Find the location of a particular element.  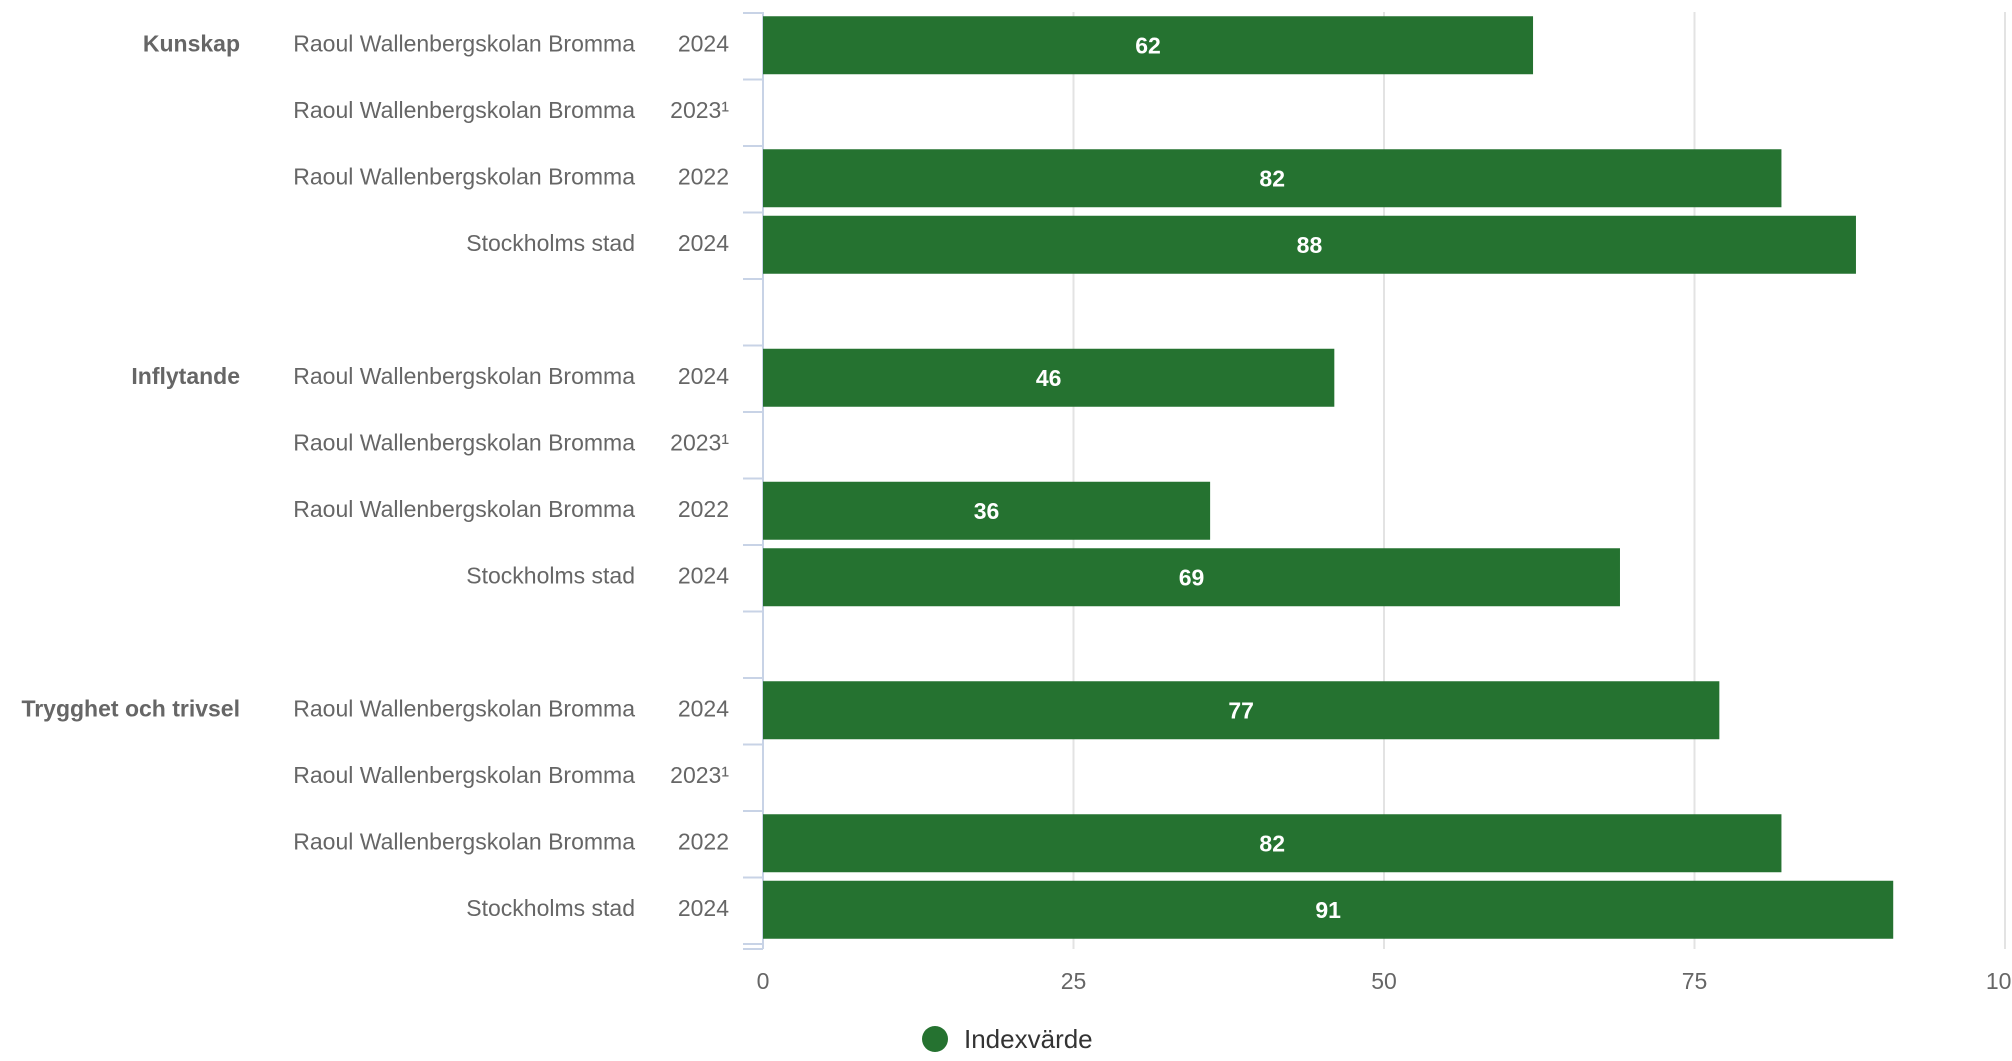

group-label: Kunskap is located at coordinates (191, 43).